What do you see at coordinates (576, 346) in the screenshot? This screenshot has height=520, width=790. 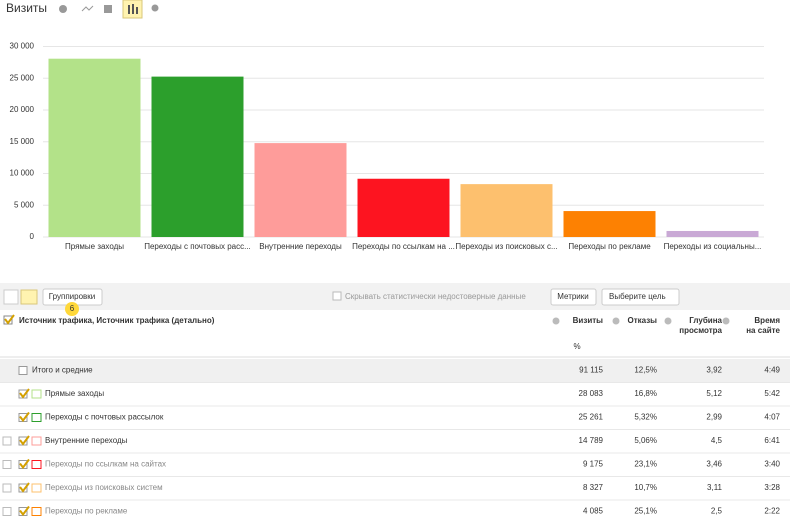 I see `filter-percent: %` at bounding box center [576, 346].